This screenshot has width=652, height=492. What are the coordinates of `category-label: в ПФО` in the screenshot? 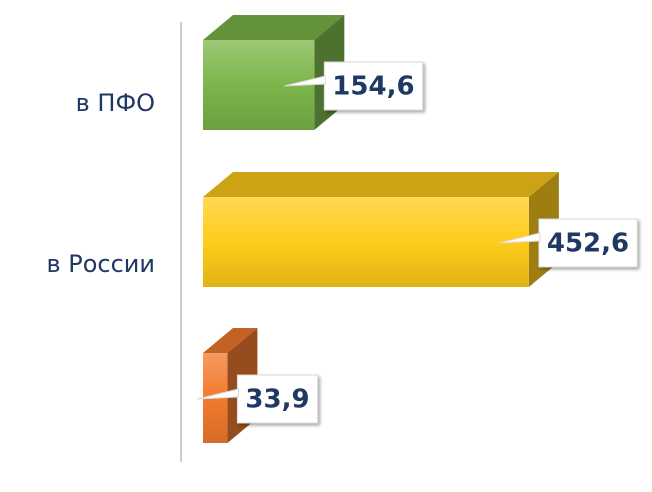 It's located at (115, 103).